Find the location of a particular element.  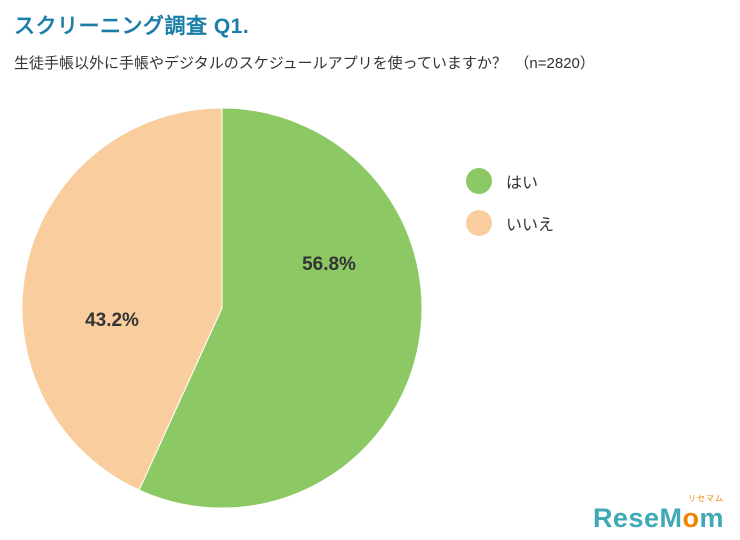

chart-legend: はい いいえ is located at coordinates (510, 202).